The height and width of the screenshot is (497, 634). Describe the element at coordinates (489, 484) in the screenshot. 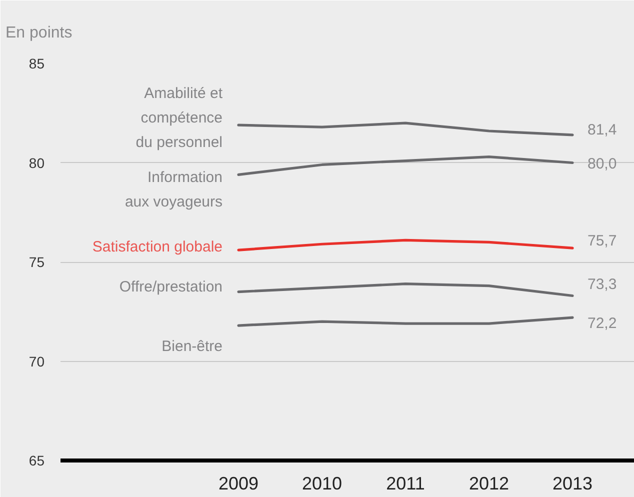

I see `x-tick-label: 2012` at that location.